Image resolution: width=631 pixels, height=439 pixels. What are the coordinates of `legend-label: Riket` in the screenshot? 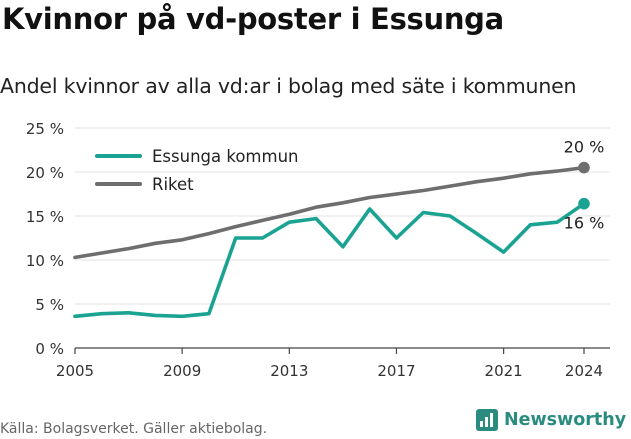 It's located at (173, 184).